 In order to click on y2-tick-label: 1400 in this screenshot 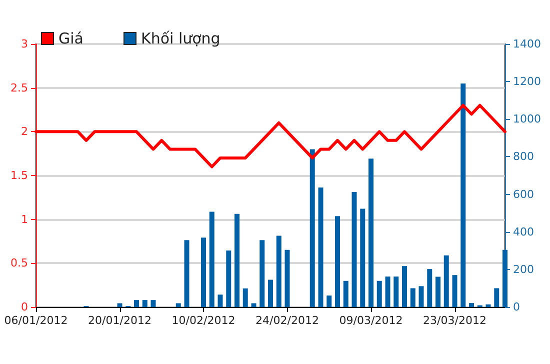, I will do `click(527, 44)`.